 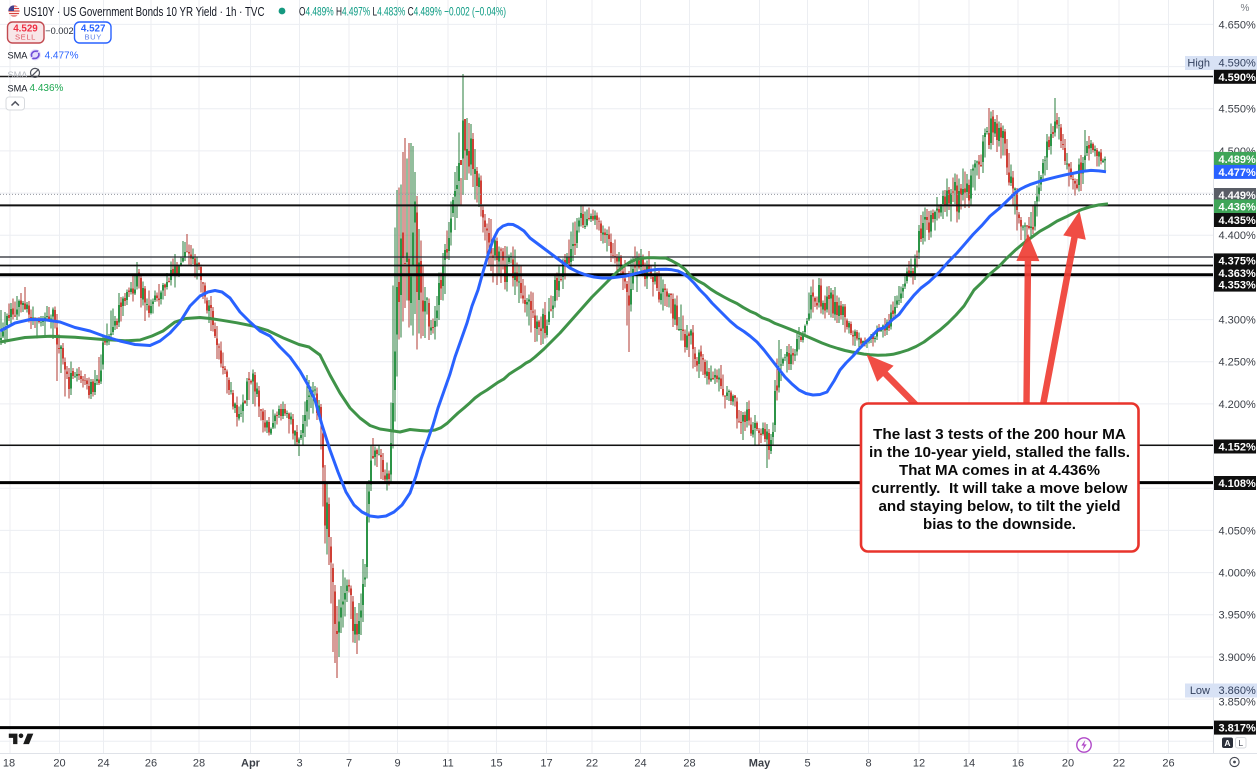 What do you see at coordinates (1238, 574) in the screenshot?
I see `svg-text: 4.000%` at bounding box center [1238, 574].